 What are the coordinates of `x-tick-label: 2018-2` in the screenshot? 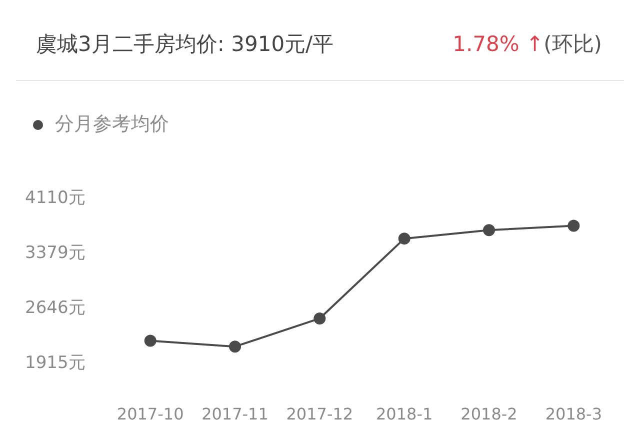 It's located at (489, 414).